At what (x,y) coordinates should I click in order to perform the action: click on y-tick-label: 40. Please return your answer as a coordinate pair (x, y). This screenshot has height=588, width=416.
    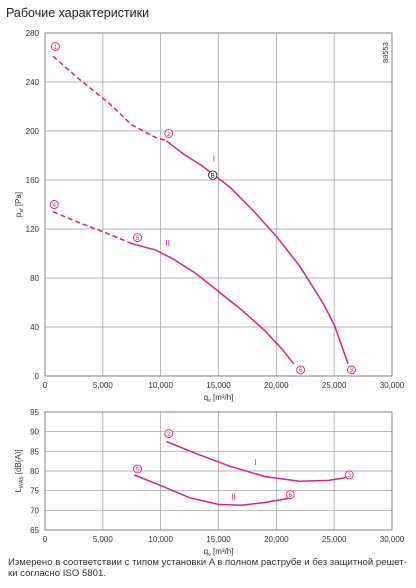
    Looking at the image, I should click on (34, 327).